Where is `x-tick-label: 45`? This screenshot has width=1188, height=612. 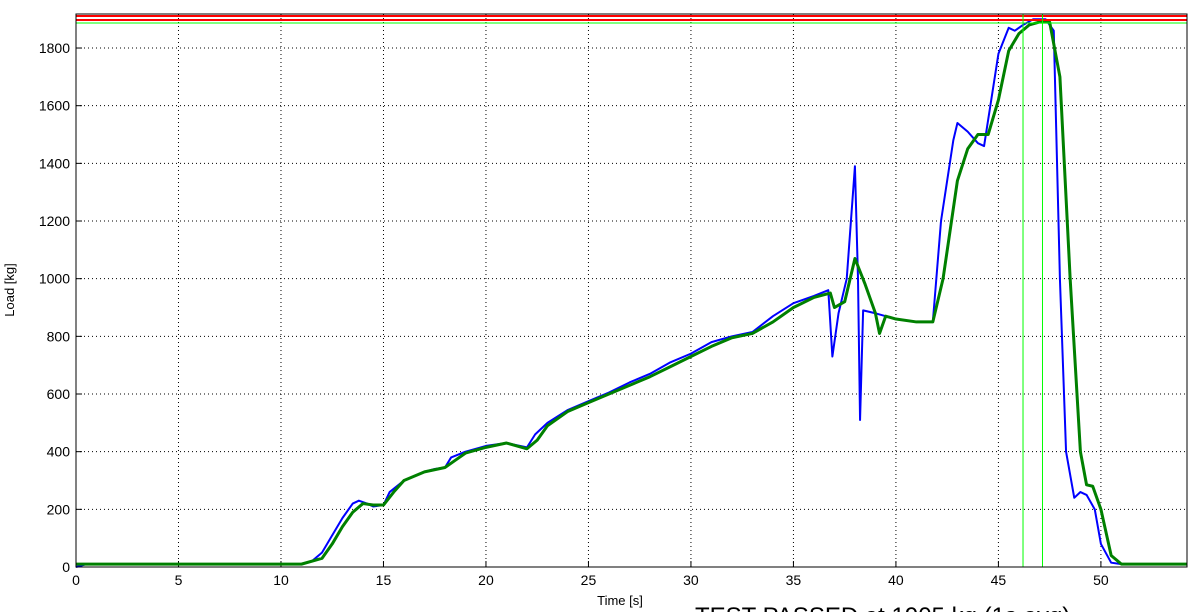
x-tick-label: 45 is located at coordinates (999, 580).